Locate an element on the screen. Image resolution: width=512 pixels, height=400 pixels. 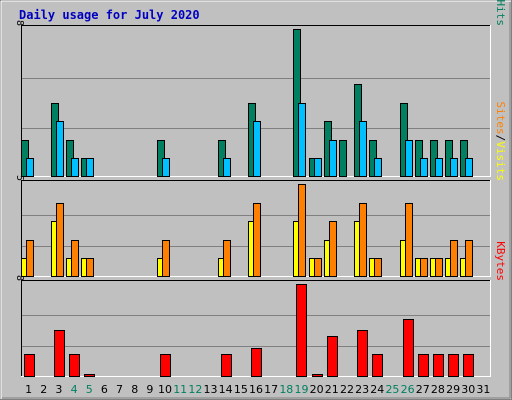
series-label-part: Visits is located at coordinates (500, 161).